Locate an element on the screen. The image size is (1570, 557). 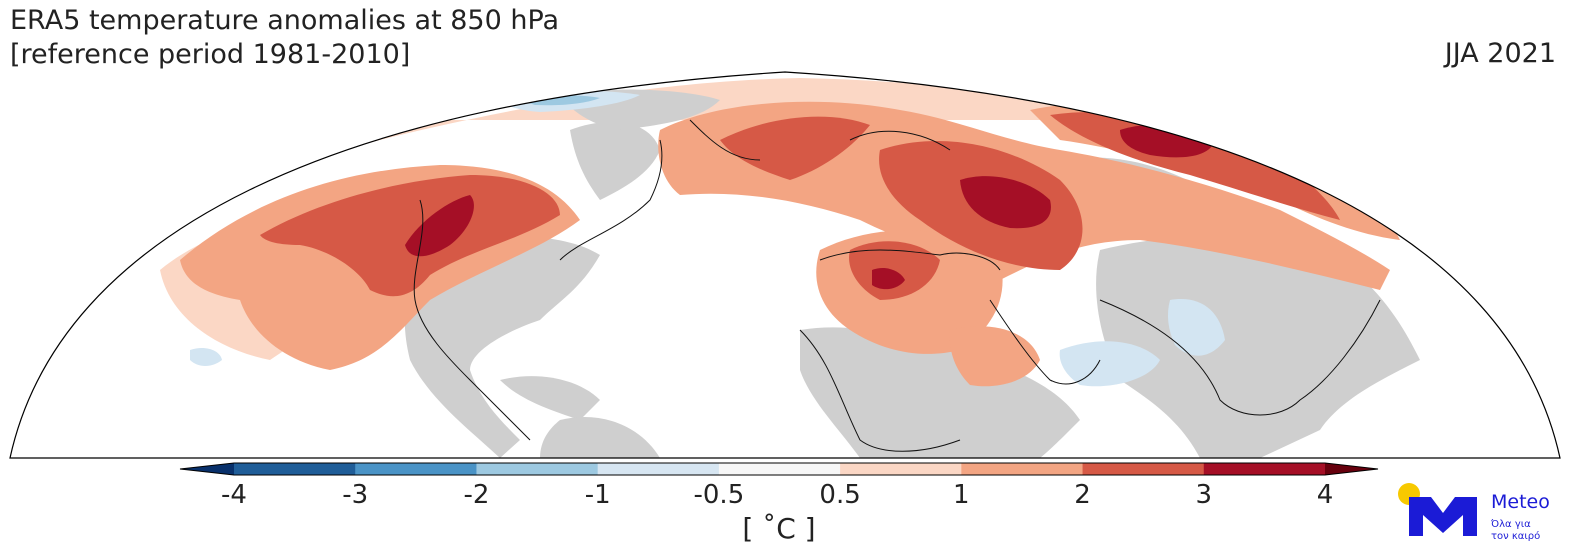
colorbar-unit: [ ˚C ] is located at coordinates (779, 528).